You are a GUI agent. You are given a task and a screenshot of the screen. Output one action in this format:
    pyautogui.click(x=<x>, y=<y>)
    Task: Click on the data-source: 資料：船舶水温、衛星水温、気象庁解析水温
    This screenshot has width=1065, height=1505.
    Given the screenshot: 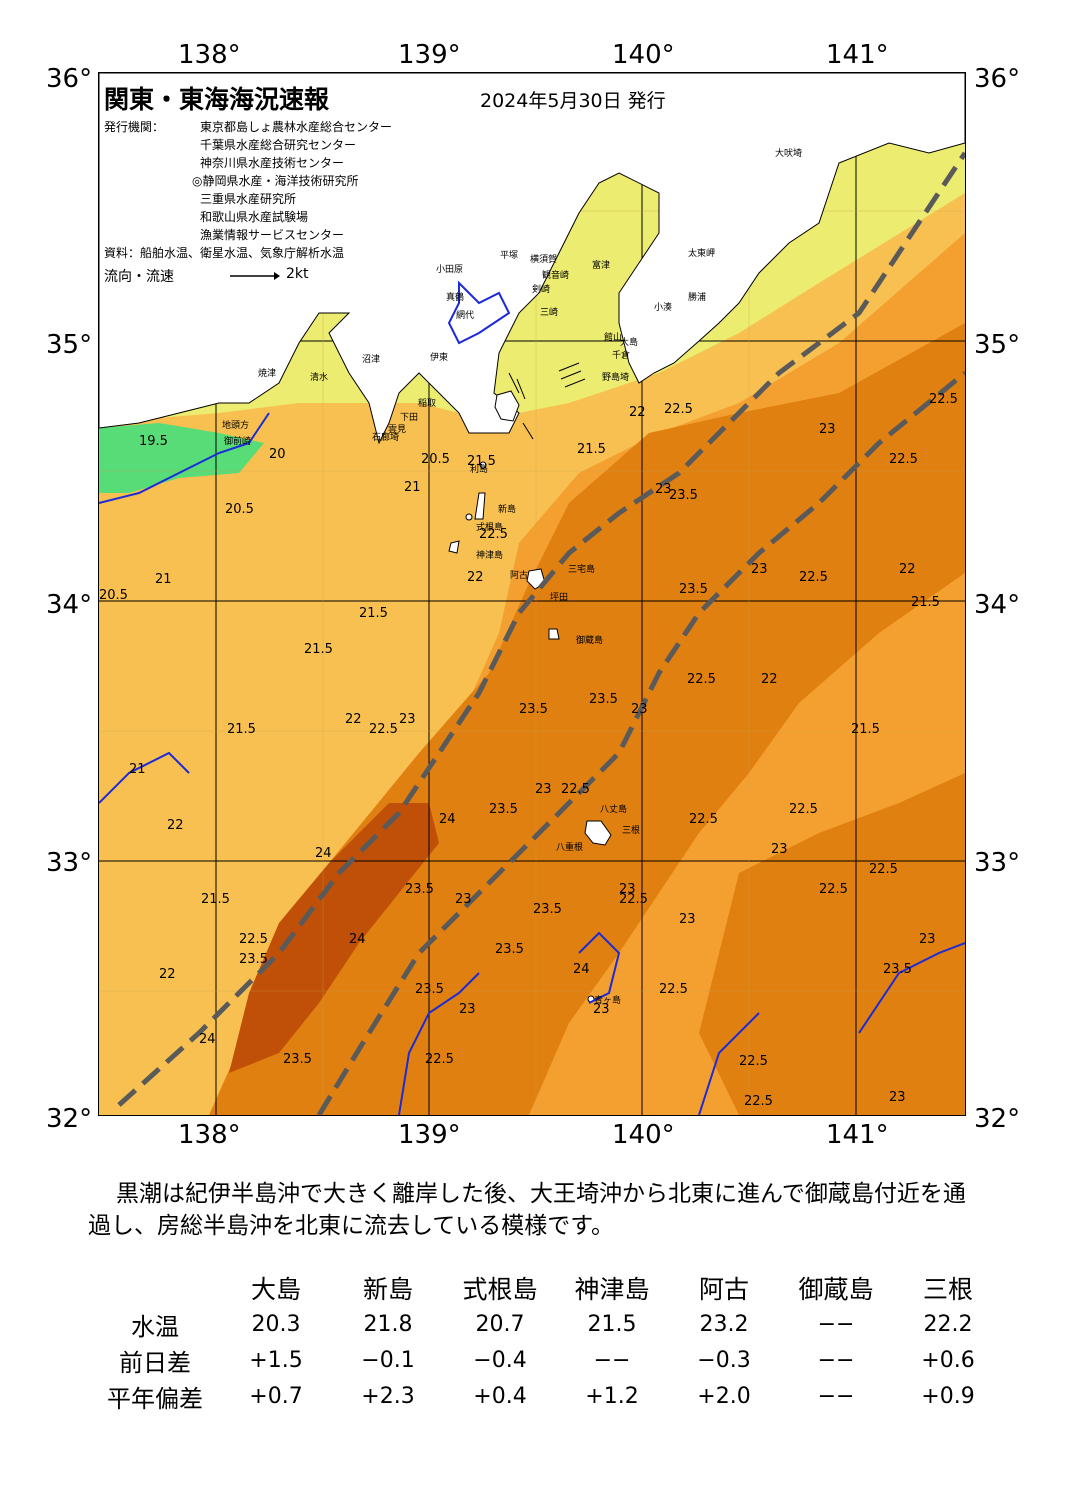 What is the action you would take?
    pyautogui.click(x=224, y=253)
    